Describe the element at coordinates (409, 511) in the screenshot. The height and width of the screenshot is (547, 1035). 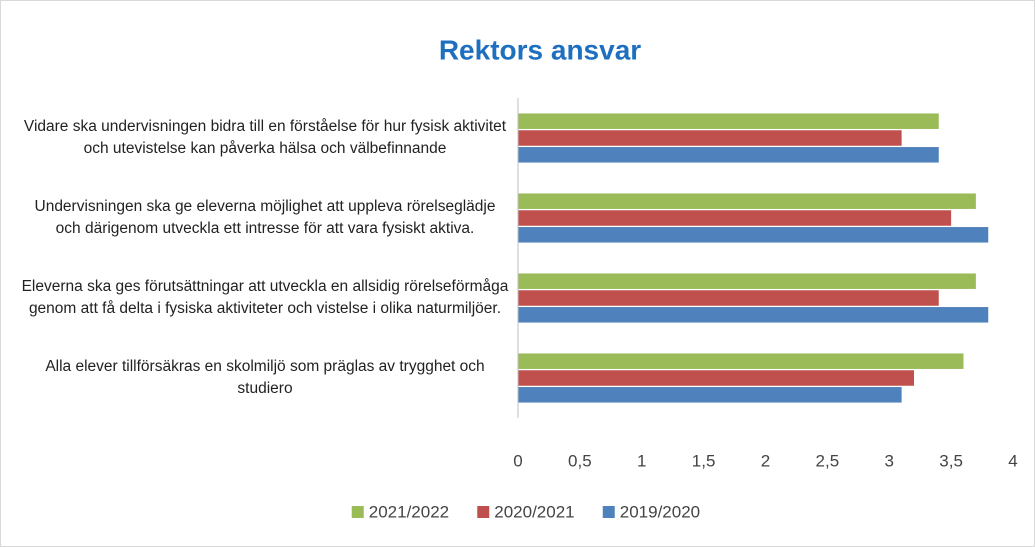
I see `legend-label: 2021/2022` at that location.